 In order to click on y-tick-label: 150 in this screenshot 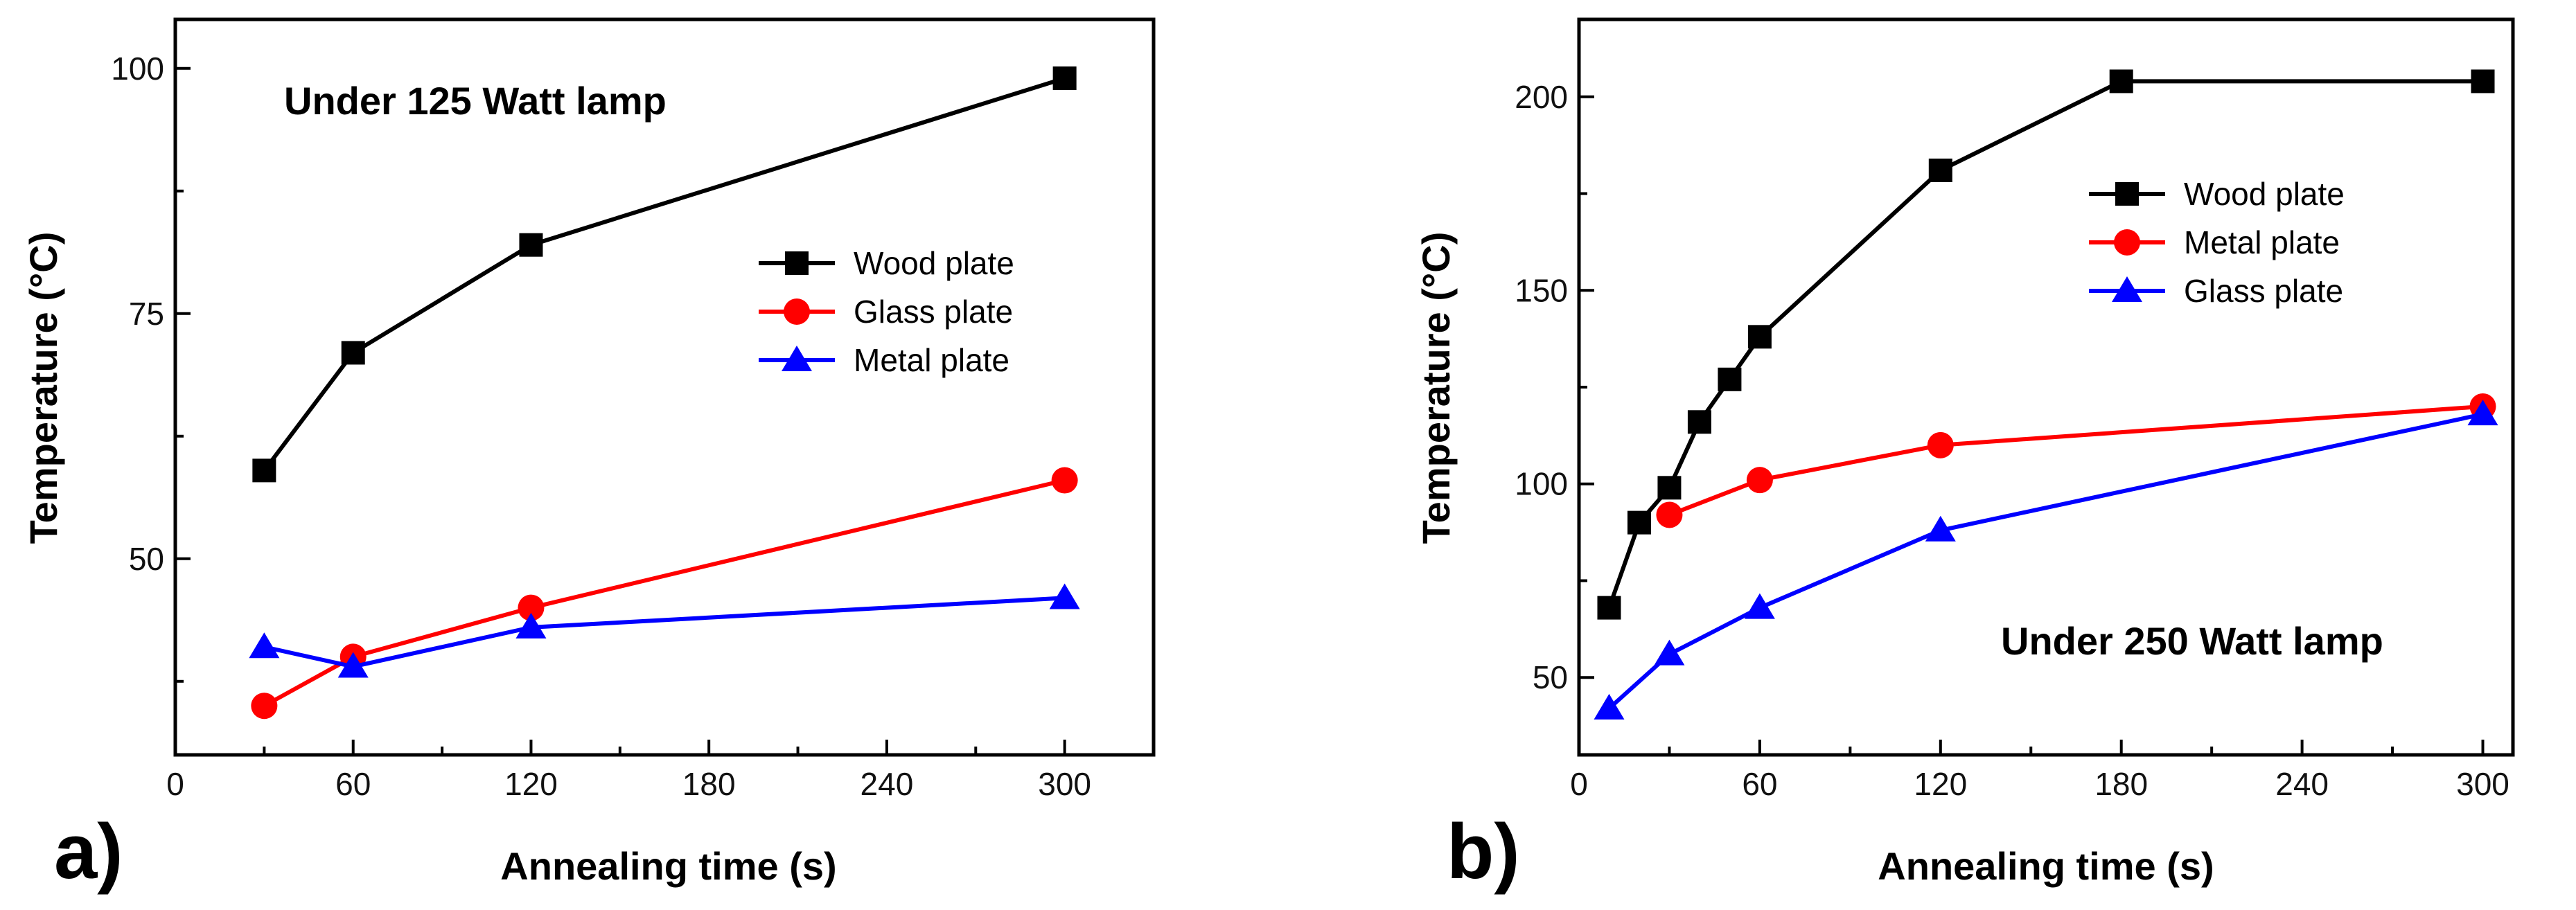, I will do `click(1541, 290)`.